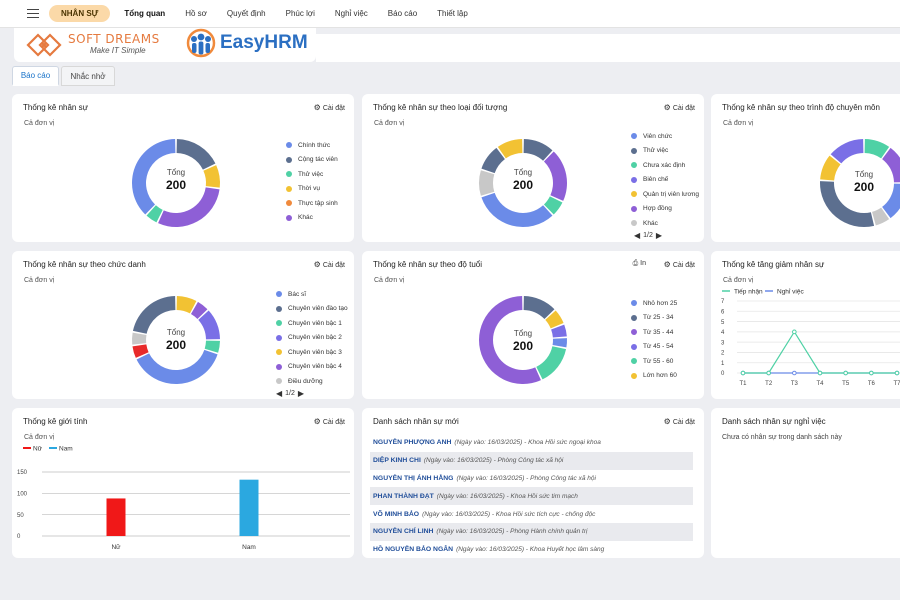 This screenshot has width=900, height=600. I want to click on legend-item: Chưa xác định, so click(665, 165).